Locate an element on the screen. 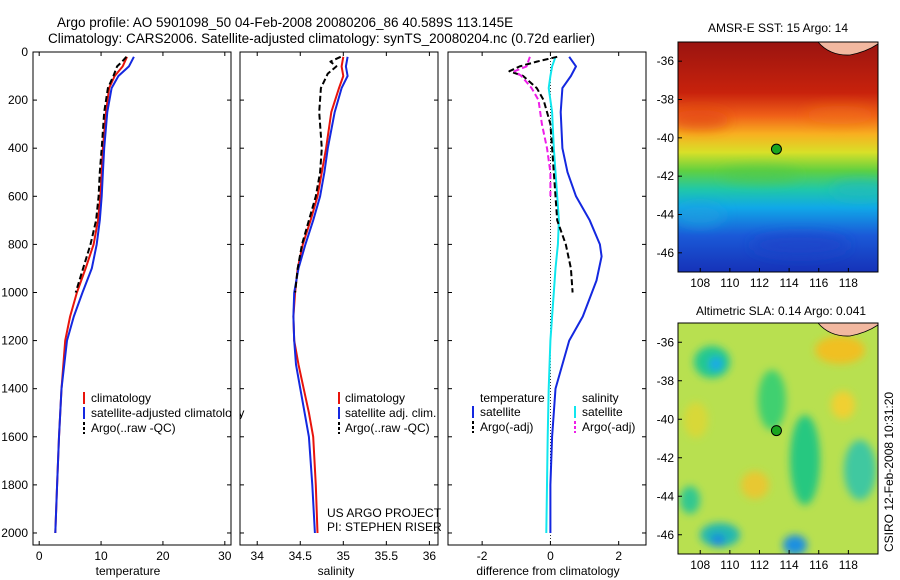  sst-argo-marker is located at coordinates (776, 149).